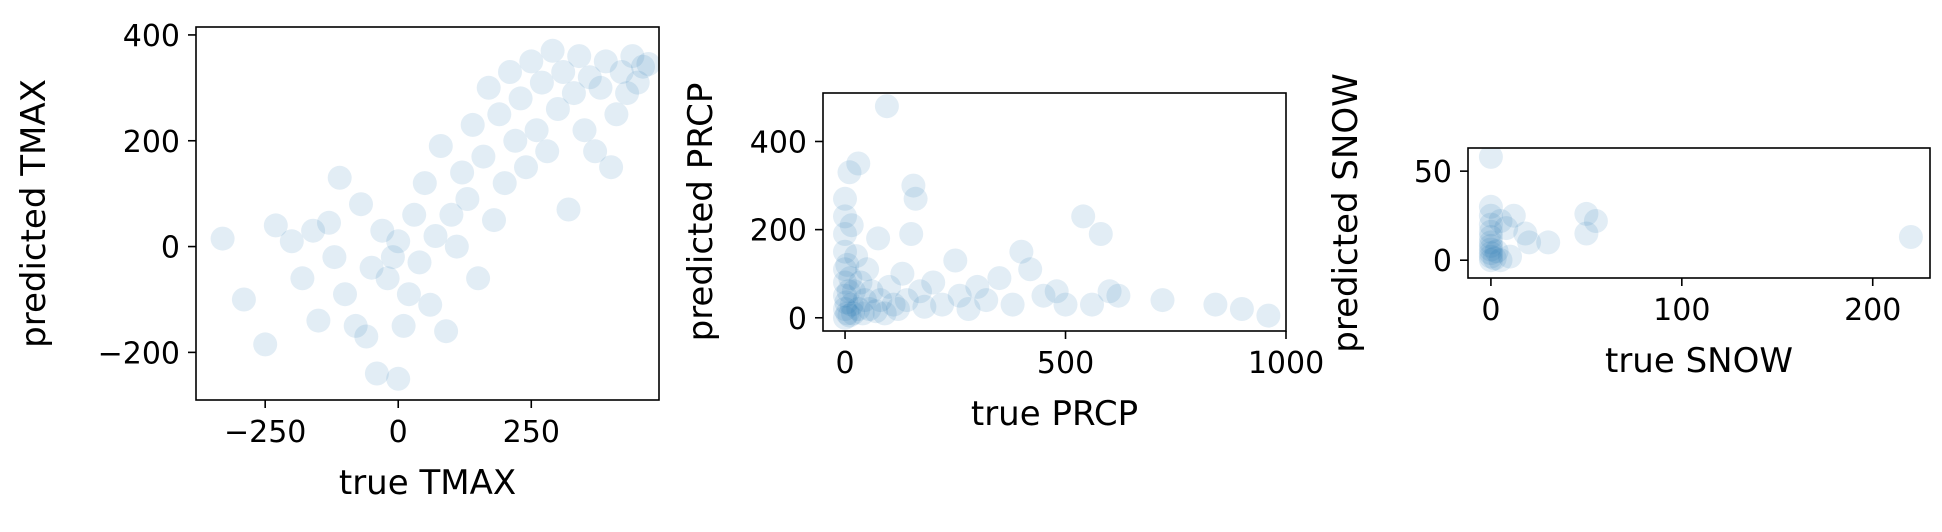 The width and height of the screenshot is (1942, 532). I want to click on tmax-xtick-label-0: −250, so click(265, 432).